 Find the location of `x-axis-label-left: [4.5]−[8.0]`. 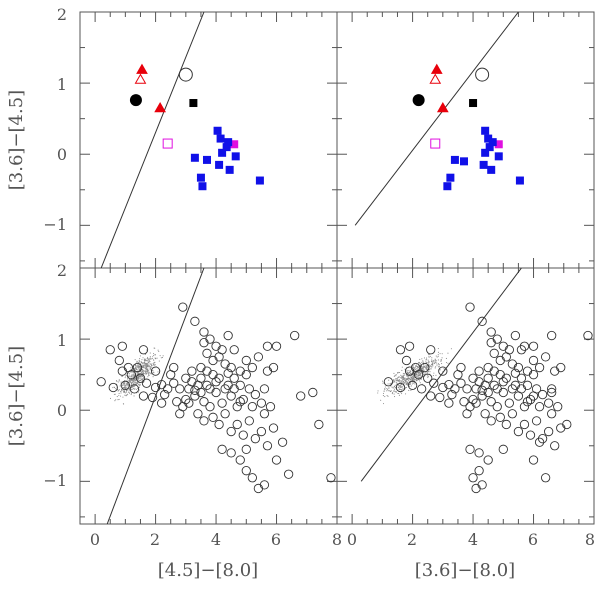

x-axis-label-left: [4.5]−[8.0] is located at coordinates (208, 570).